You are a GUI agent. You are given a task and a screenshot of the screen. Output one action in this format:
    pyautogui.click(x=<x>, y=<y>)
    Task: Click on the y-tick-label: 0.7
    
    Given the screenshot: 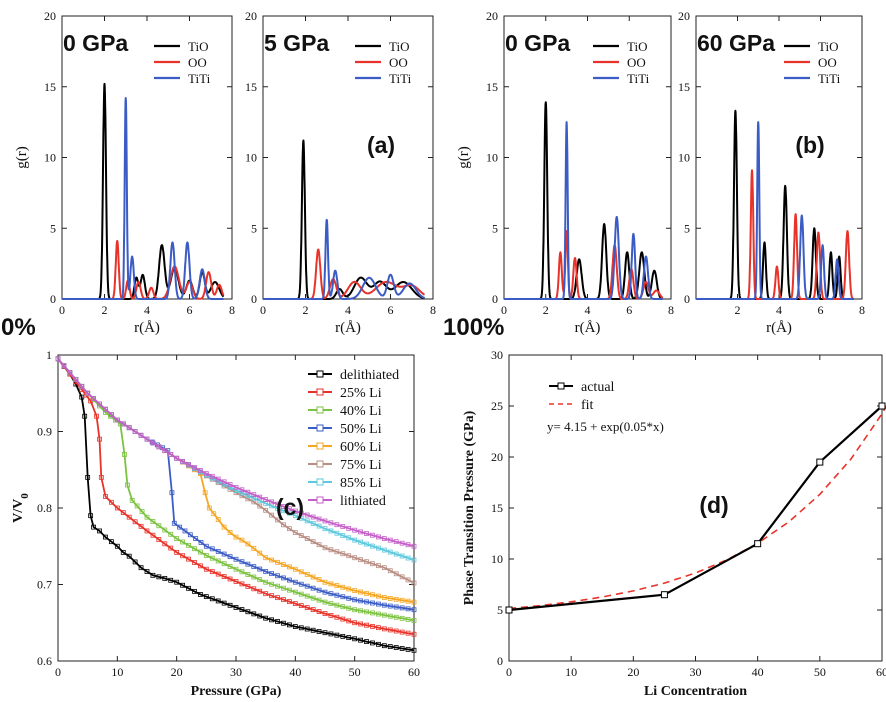 What is the action you would take?
    pyautogui.click(x=44, y=585)
    